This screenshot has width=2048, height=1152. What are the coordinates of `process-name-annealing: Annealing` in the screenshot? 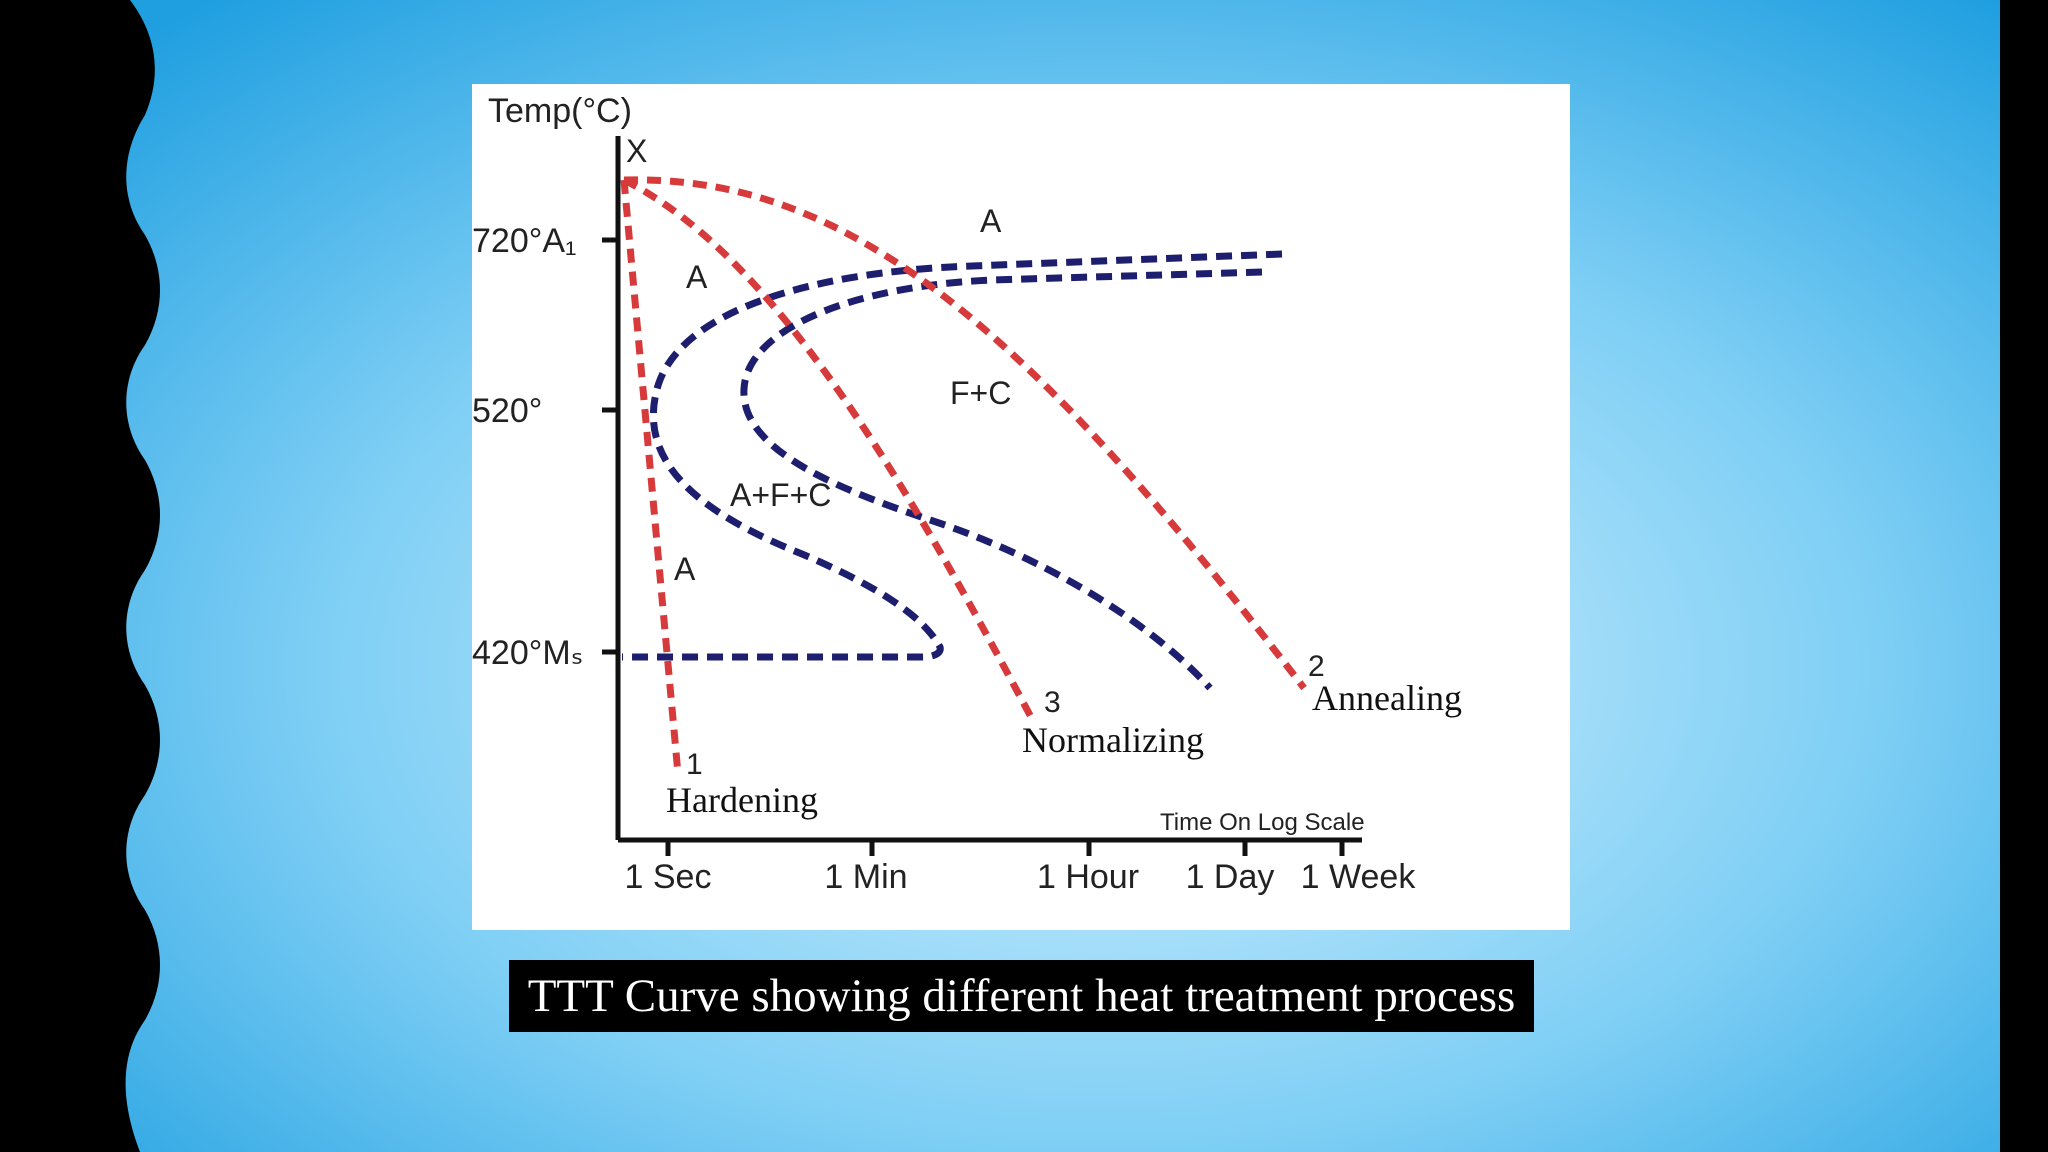 It's located at (1387, 698).